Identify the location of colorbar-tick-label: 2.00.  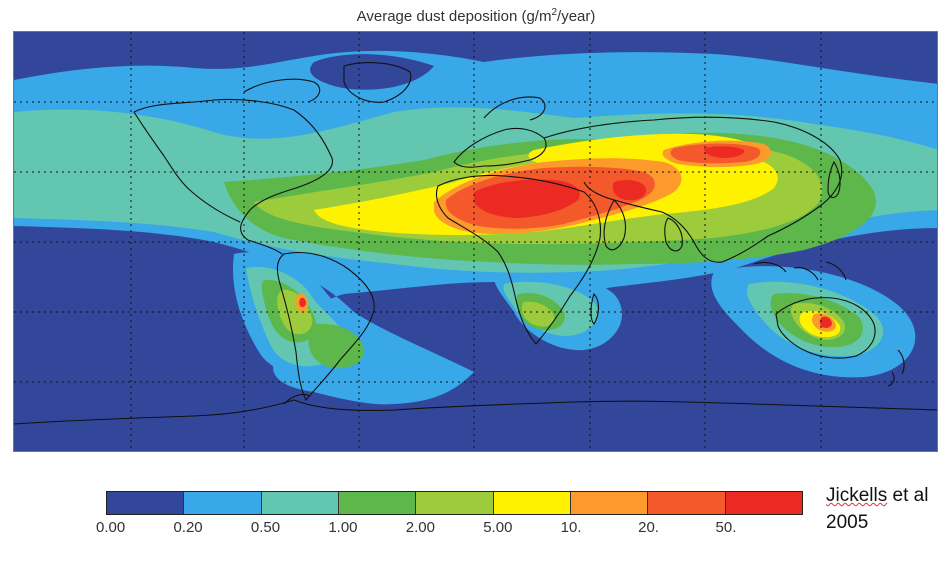
(420, 527).